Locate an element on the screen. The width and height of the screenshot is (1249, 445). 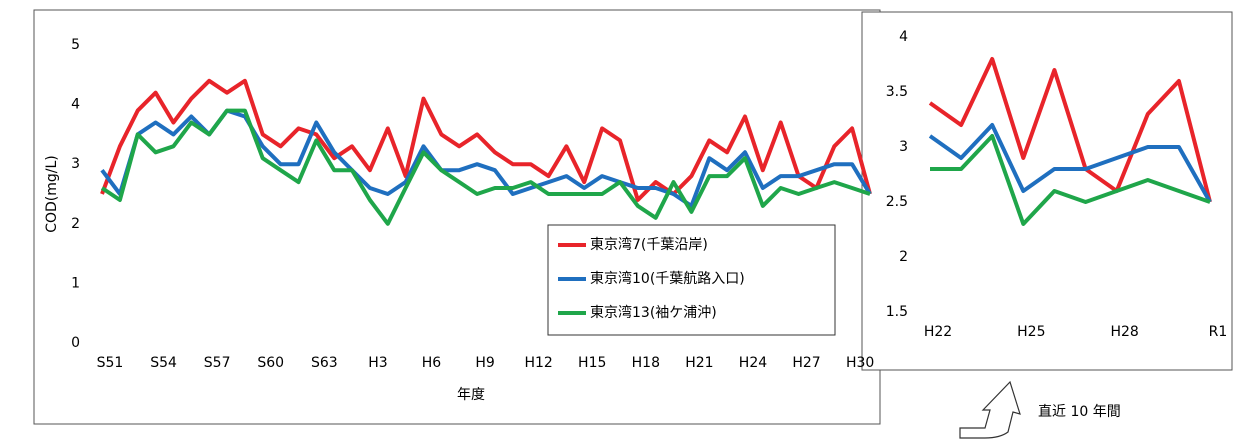
x-tick-label: R1 is located at coordinates (1218, 332).